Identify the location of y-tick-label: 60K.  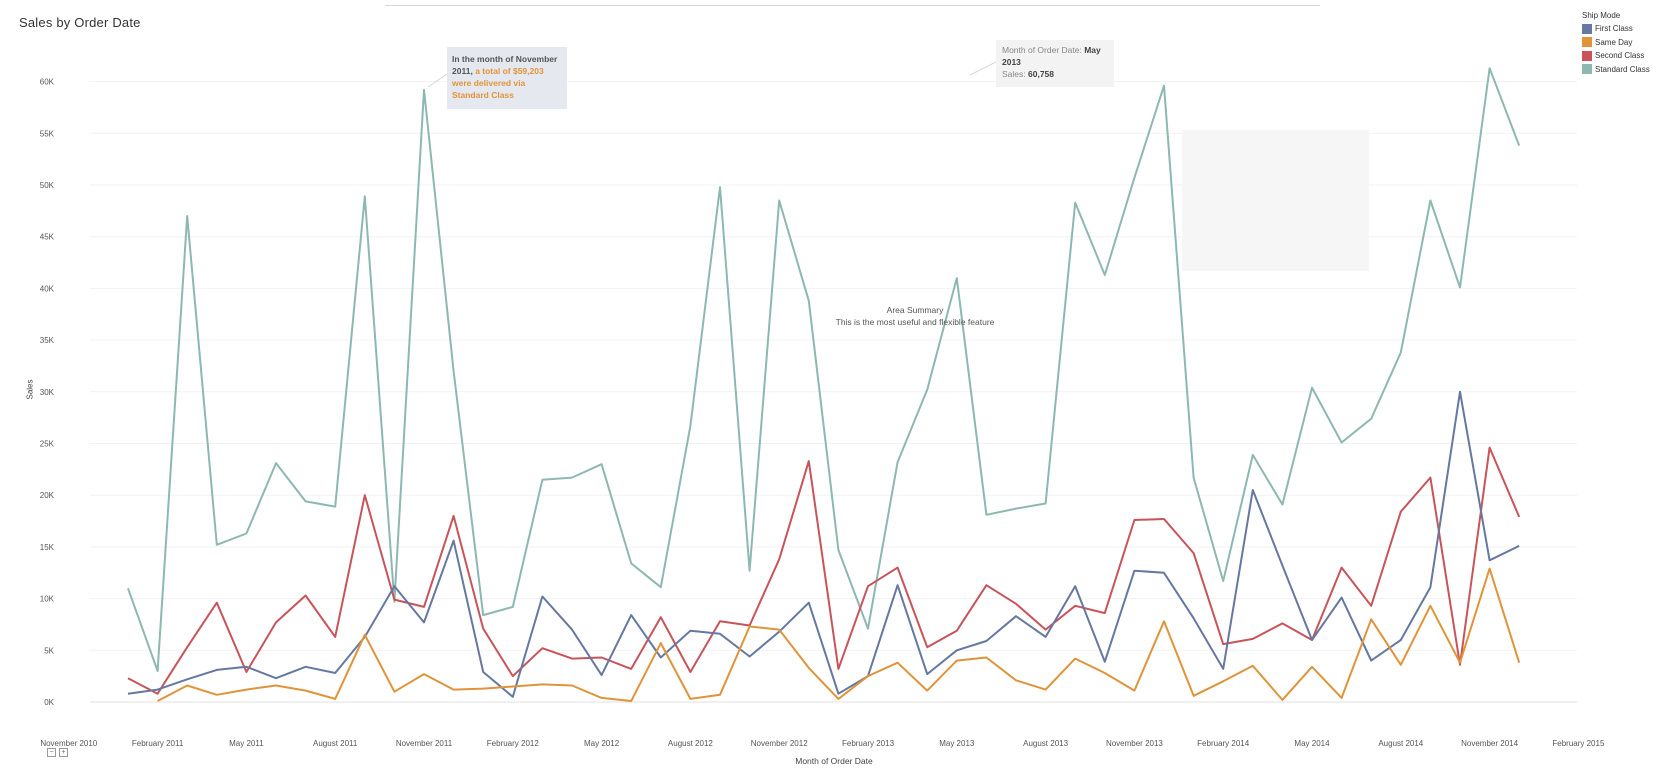
(47, 82).